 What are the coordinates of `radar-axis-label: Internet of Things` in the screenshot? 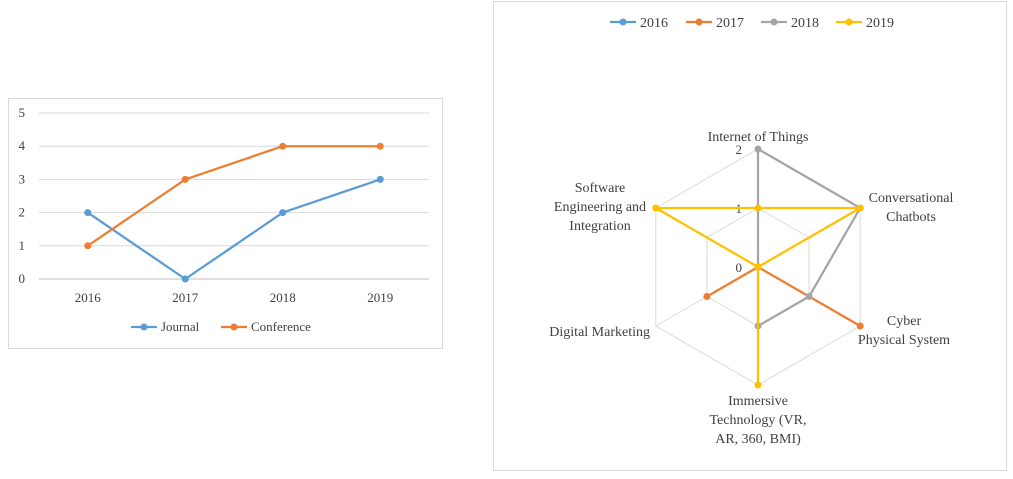 It's located at (758, 137).